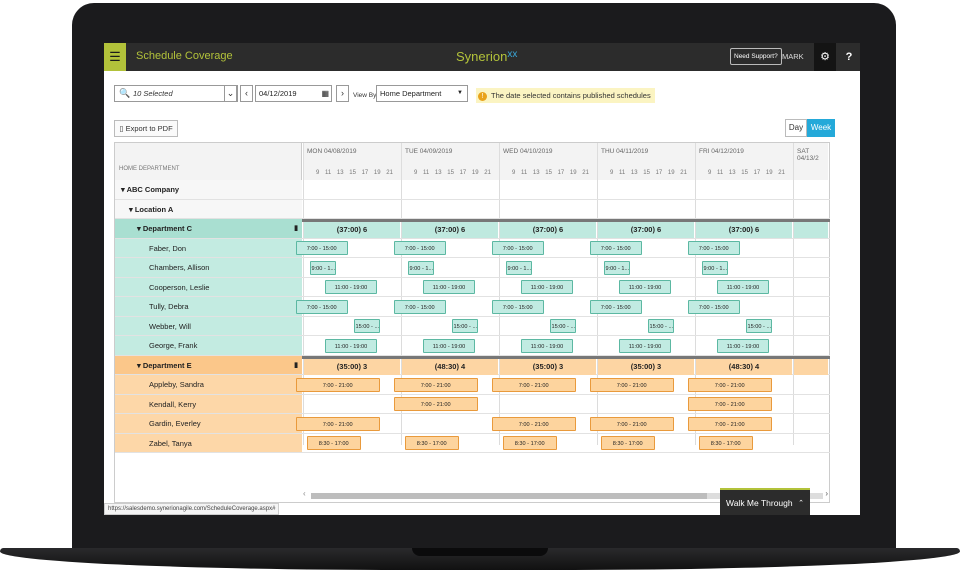  What do you see at coordinates (121, 128) in the screenshot?
I see `pdf-icon: ▯` at bounding box center [121, 128].